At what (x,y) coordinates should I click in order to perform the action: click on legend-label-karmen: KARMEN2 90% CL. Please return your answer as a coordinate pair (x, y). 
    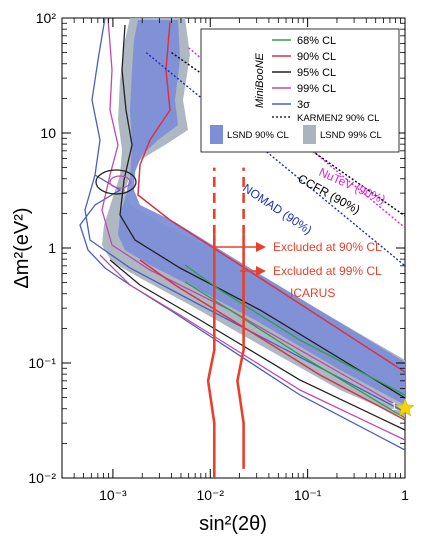
    Looking at the image, I should click on (338, 118).